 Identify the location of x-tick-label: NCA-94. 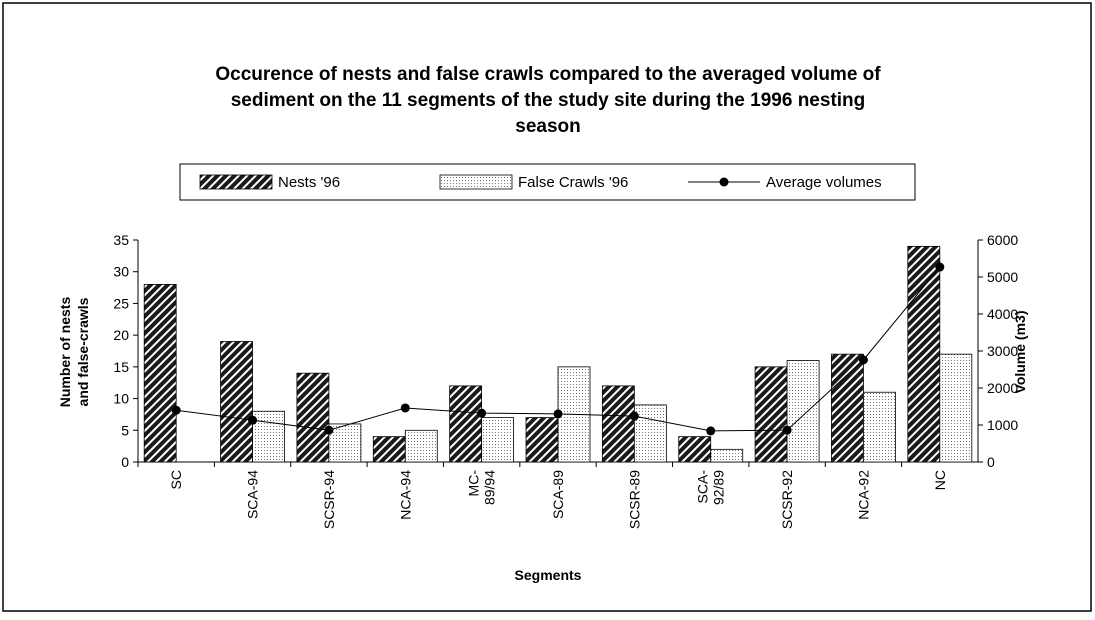
(405, 495).